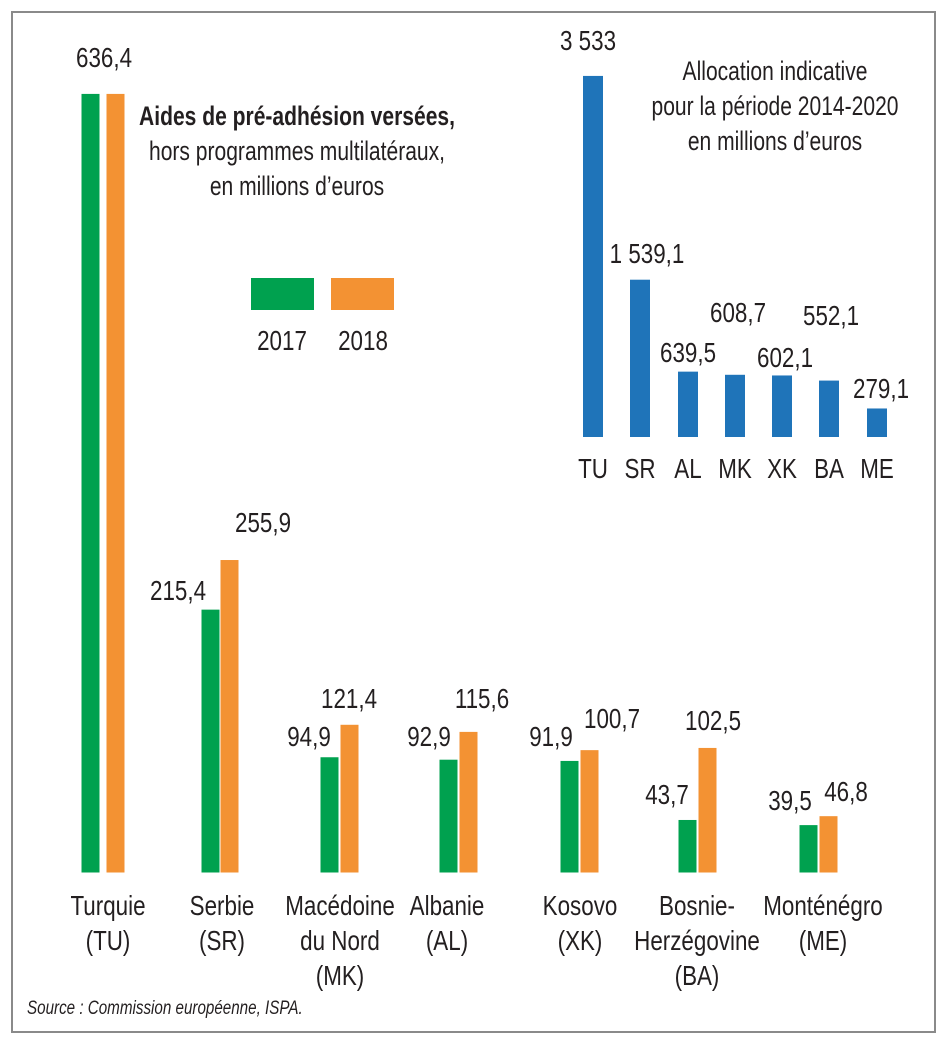  Describe the element at coordinates (785, 358) in the screenshot. I see `allocation-data-label: 602,1` at that location.